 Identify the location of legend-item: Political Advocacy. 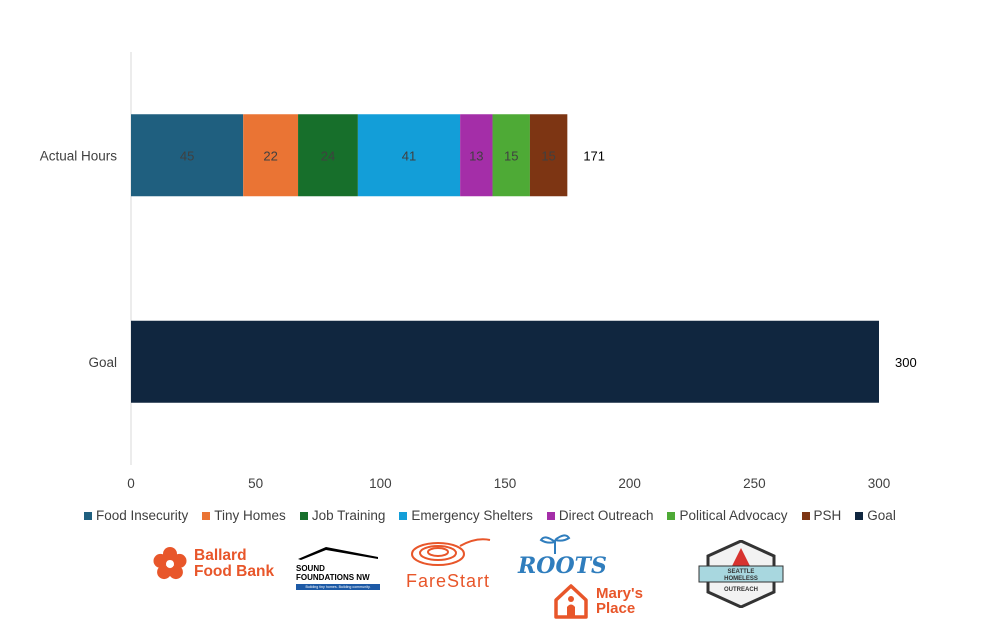
(727, 515).